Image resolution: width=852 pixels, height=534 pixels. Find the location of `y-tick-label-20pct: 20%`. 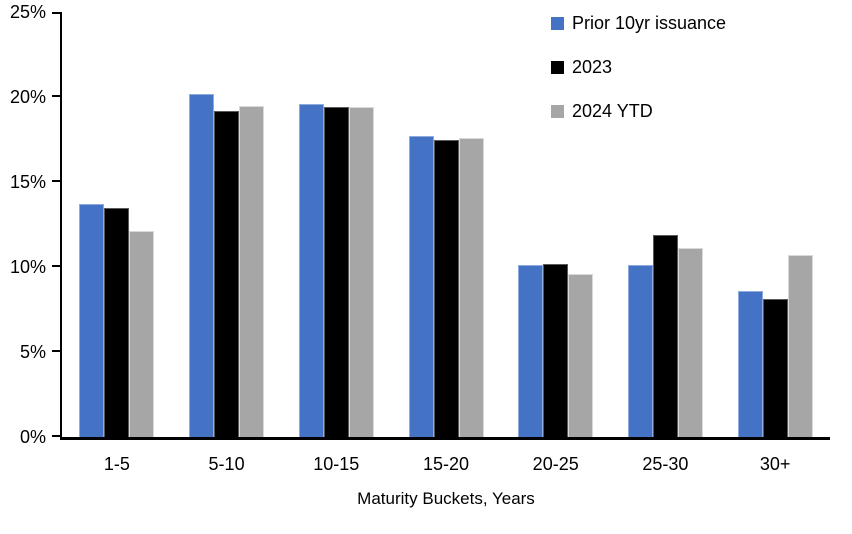

y-tick-label-20pct: 20% is located at coordinates (27, 97).